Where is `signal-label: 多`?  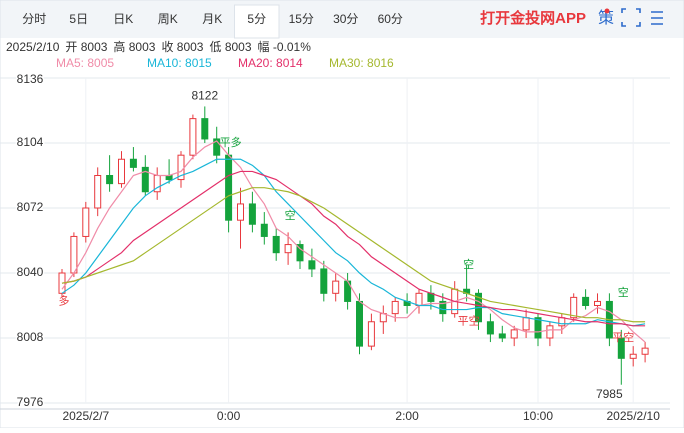 signal-label: 多 is located at coordinates (64, 300).